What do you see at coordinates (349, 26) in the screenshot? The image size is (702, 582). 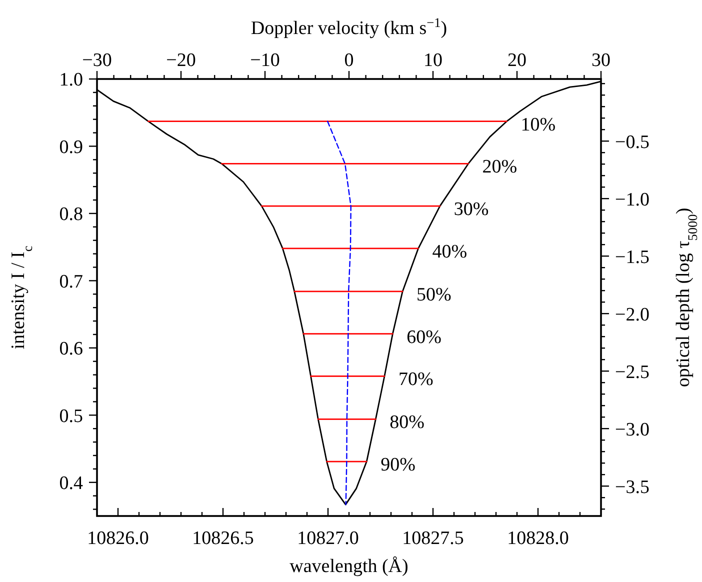 I see `x2-axis-title: Doppler velocity (km s$^{−1}$)` at bounding box center [349, 26].